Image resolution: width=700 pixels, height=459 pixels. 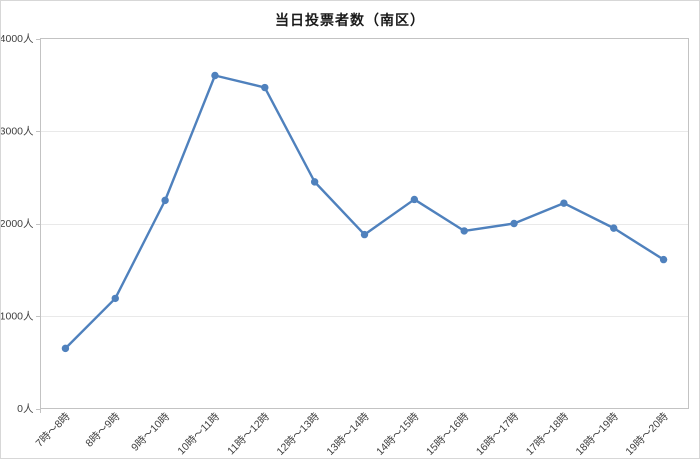 What do you see at coordinates (151, 432) in the screenshot?
I see `x-axis-label: 9時～10時` at bounding box center [151, 432].